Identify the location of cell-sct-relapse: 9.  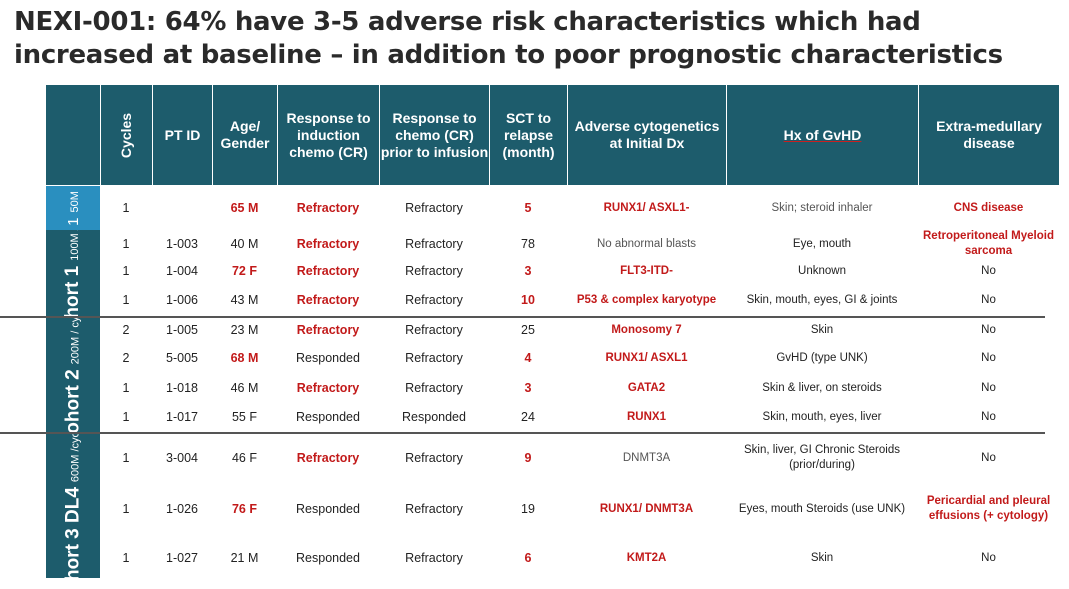
(528, 457).